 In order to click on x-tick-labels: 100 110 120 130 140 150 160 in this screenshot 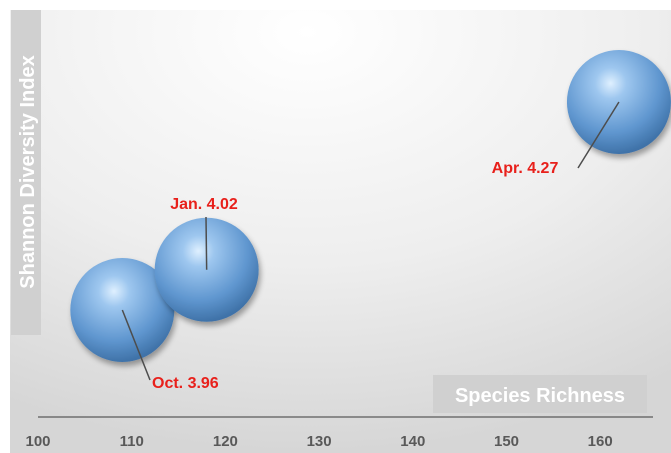, I will do `click(318, 441)`.